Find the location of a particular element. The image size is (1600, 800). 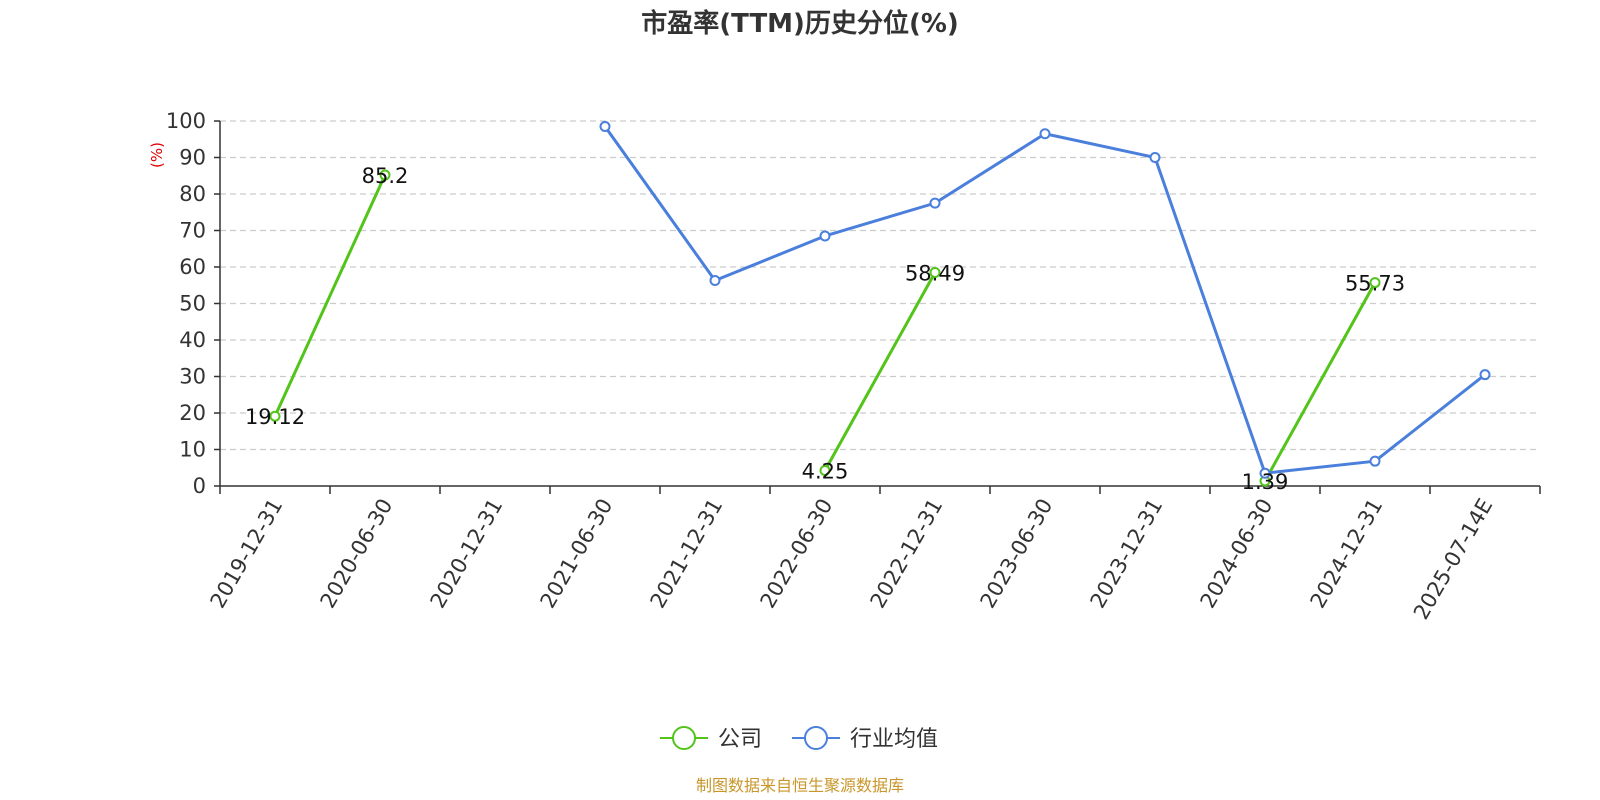

x-tick-label: 2022-12-31 is located at coordinates (907, 554).